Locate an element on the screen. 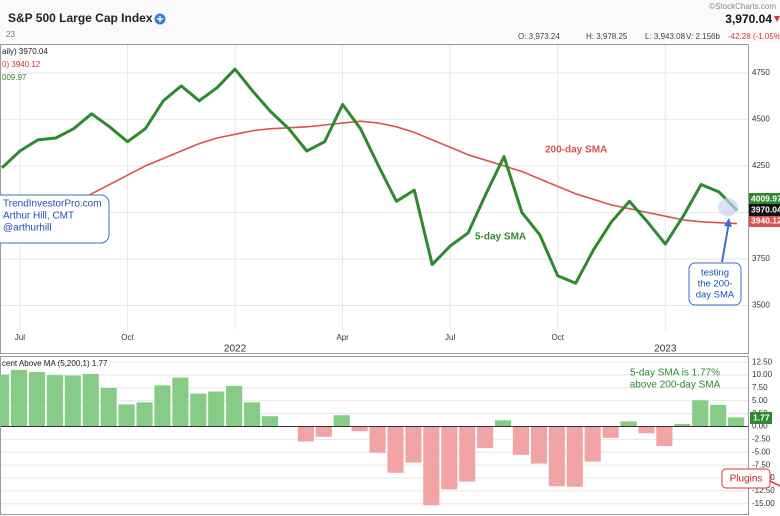  y-tick-label: 4750 is located at coordinates (761, 72).